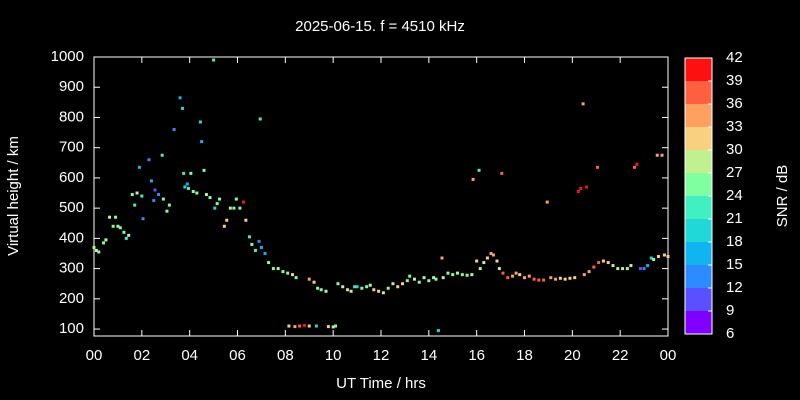 The height and width of the screenshot is (400, 800). What do you see at coordinates (71, 207) in the screenshot?
I see `y-tick-label: 500` at bounding box center [71, 207].